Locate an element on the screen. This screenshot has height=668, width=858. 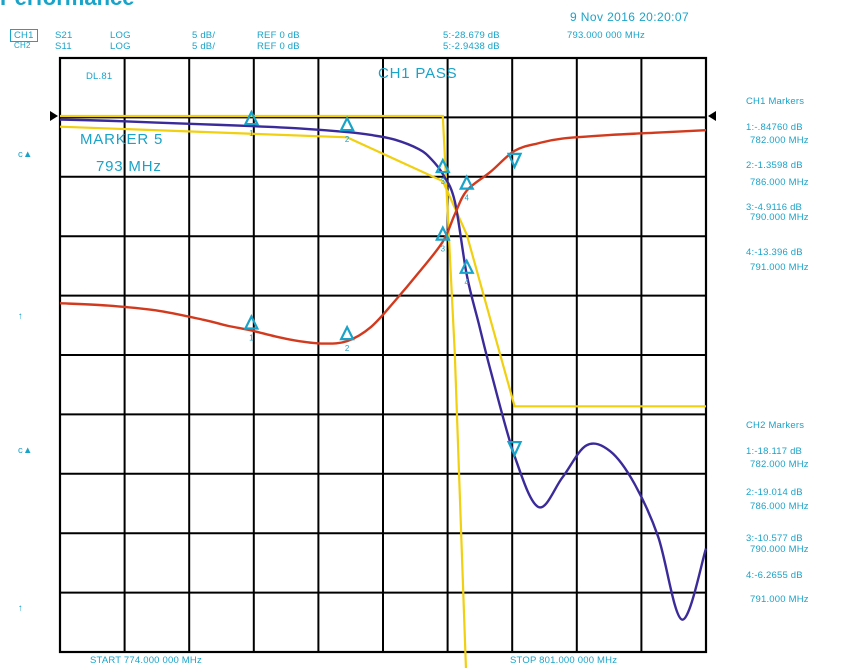
ch2-marker-2: 2 is located at coordinates (347, 338).